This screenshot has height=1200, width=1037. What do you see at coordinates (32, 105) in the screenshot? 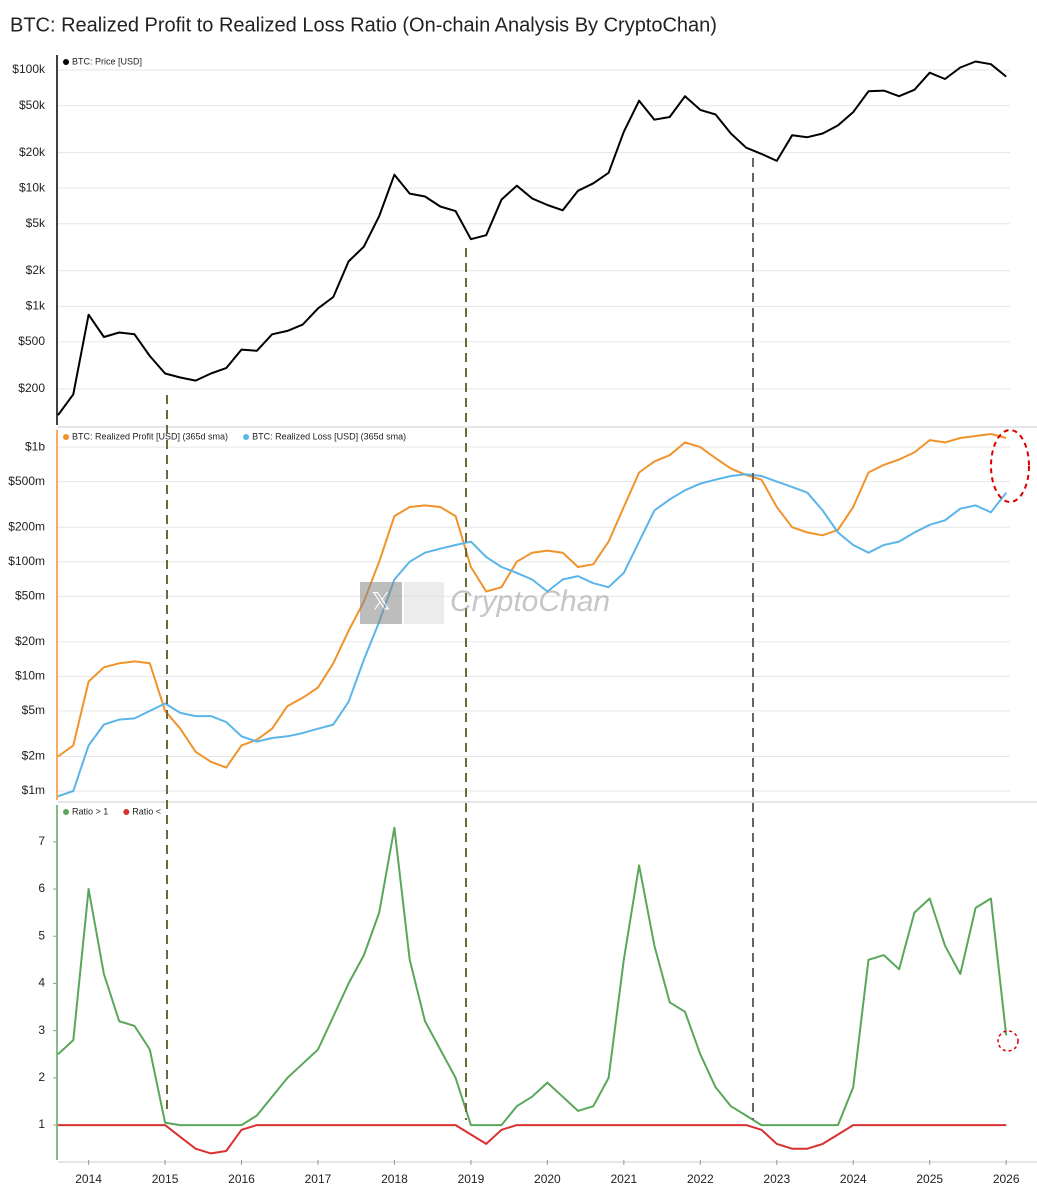
I see `y-tick-label: $50k` at bounding box center [32, 105].